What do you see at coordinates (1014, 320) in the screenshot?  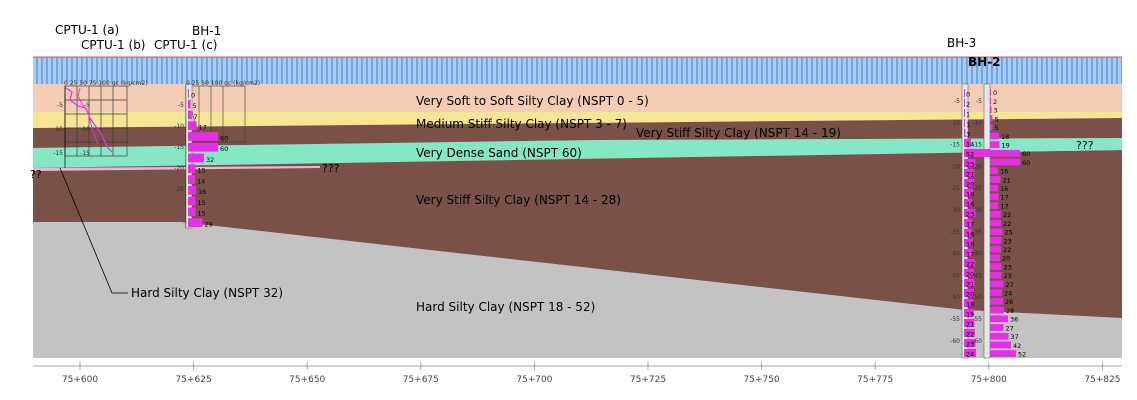 I see `nspt-value: 36` at bounding box center [1014, 320].